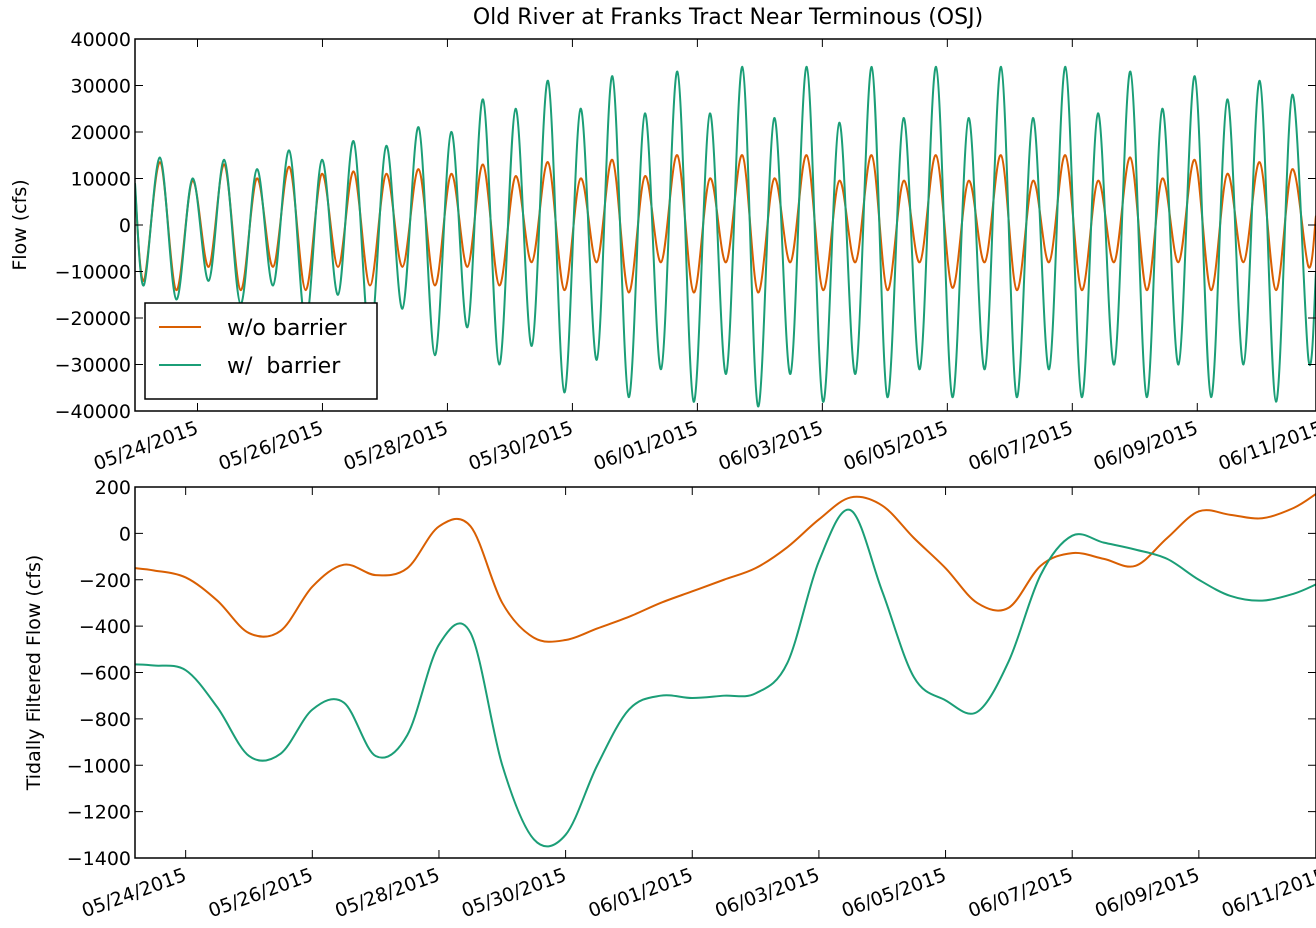 The image size is (1316, 928). What do you see at coordinates (261, 351) in the screenshot?
I see `legend-box` at bounding box center [261, 351].